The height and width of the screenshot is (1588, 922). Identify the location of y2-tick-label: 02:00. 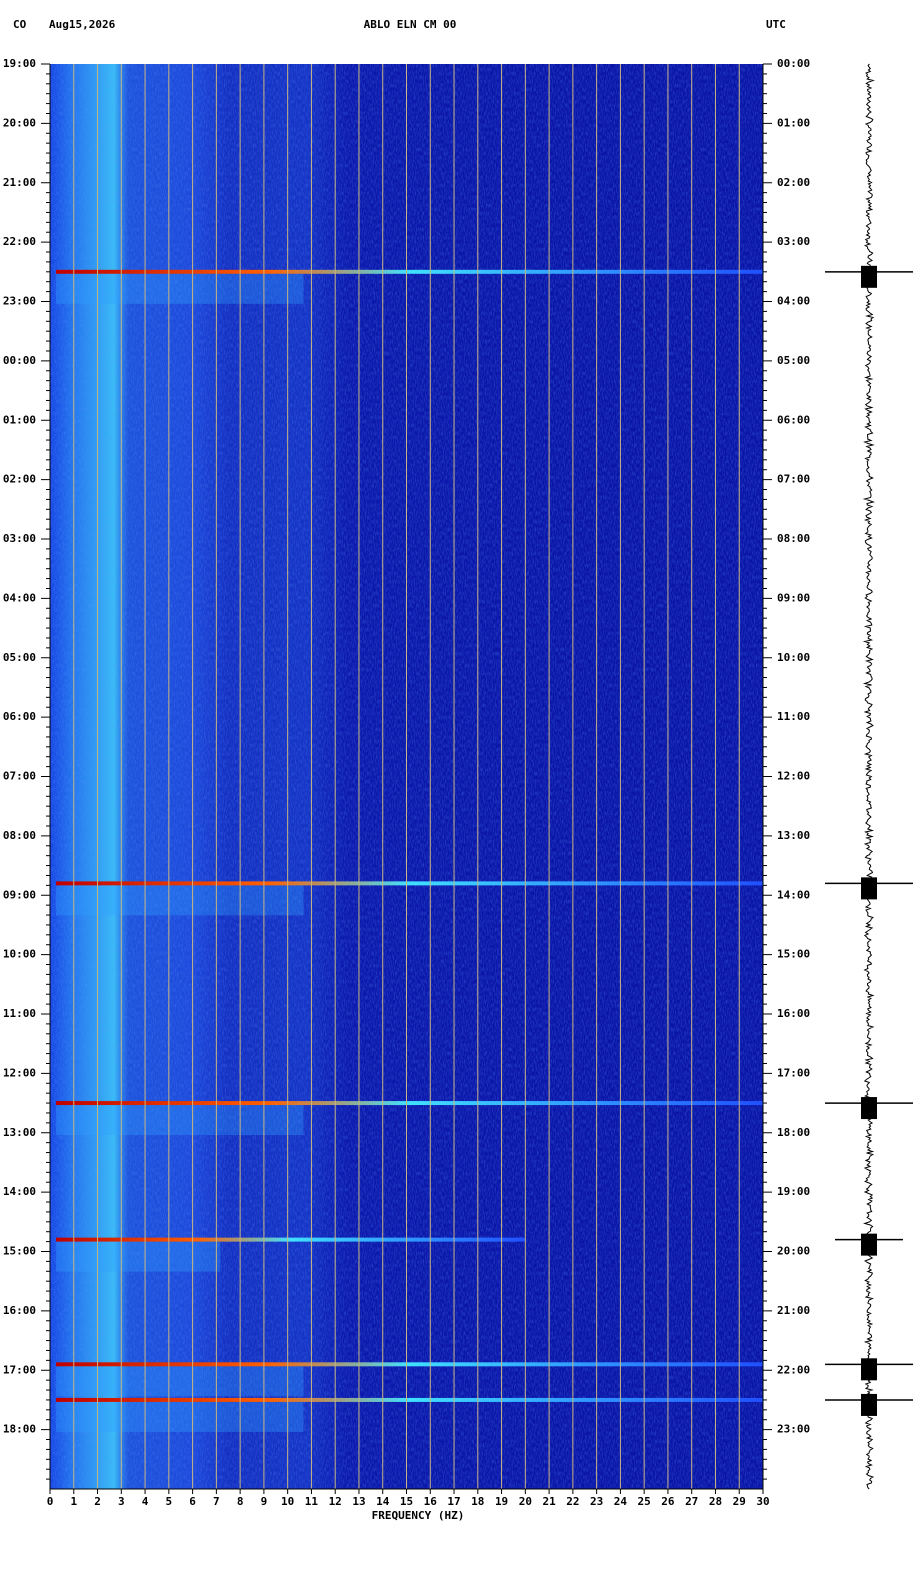
(793, 182).